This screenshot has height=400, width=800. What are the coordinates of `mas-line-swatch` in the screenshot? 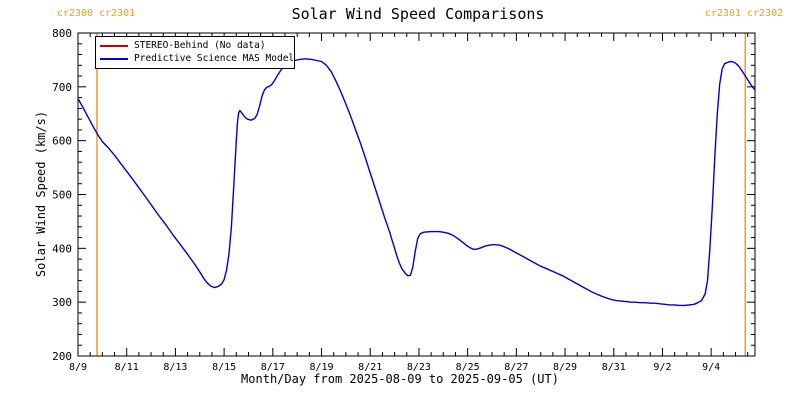 It's located at (114, 58).